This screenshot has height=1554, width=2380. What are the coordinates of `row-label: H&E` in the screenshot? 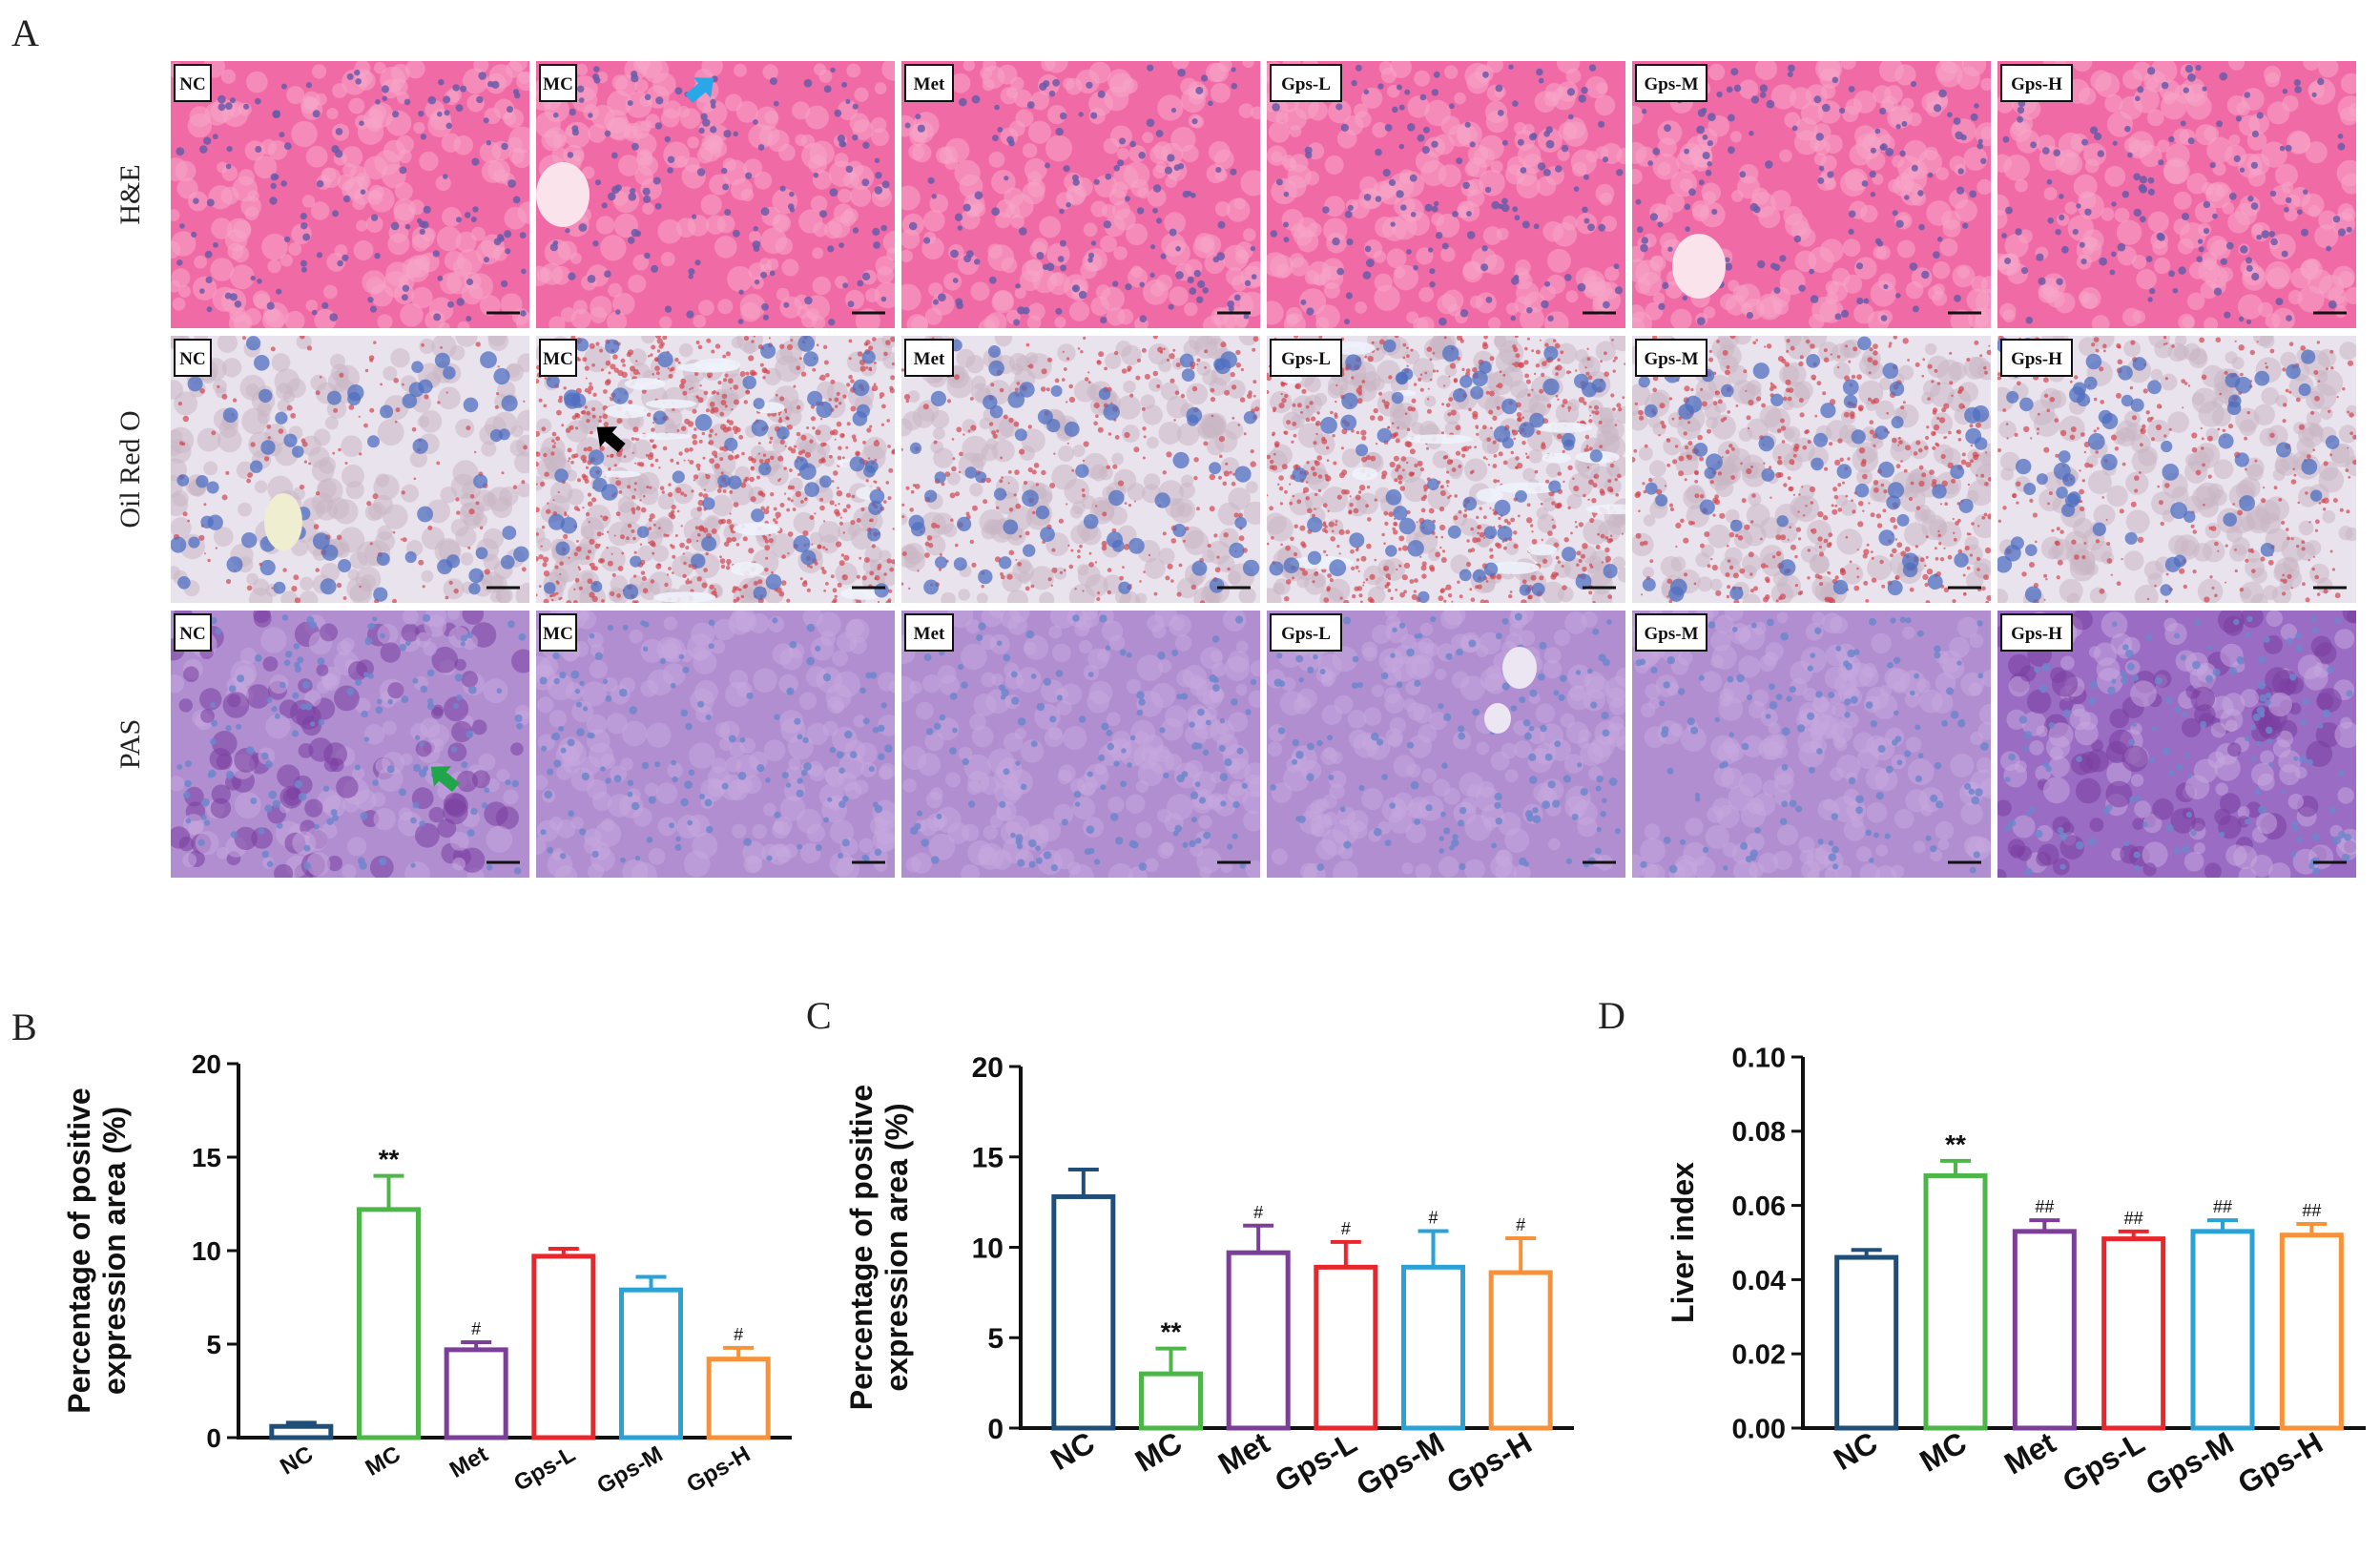 It's located at (130, 194).